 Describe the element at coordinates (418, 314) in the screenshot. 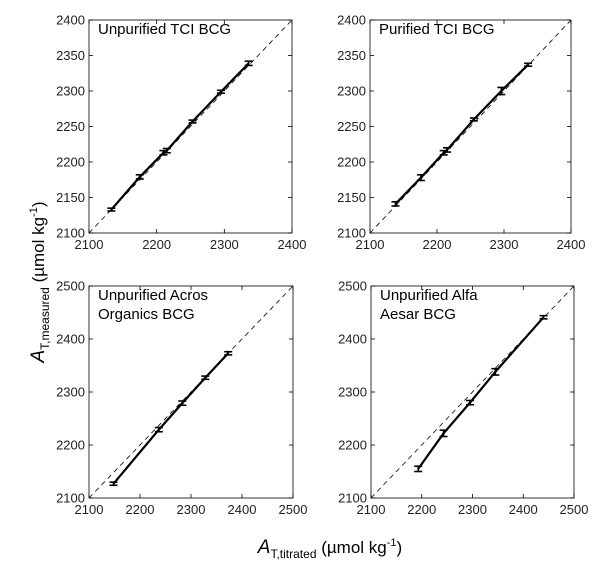

I see `panel-title: Aesar BCG` at that location.